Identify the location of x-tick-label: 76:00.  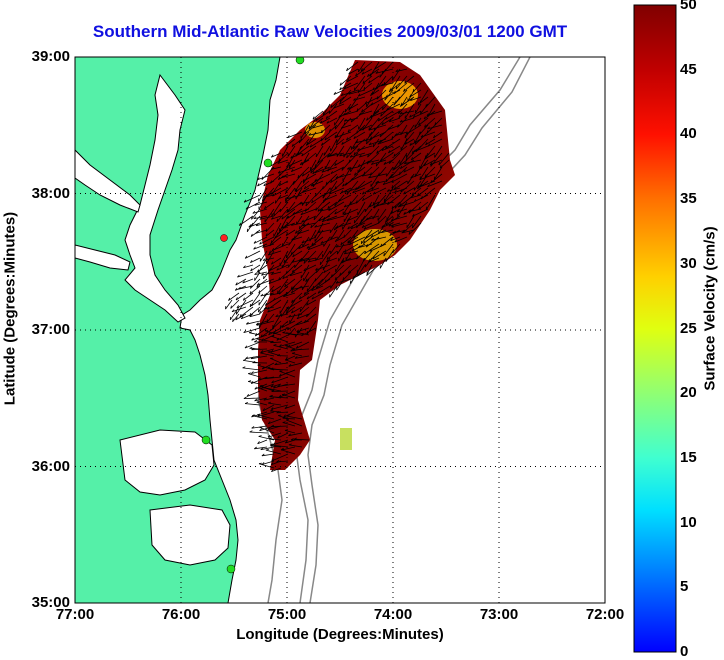
(181, 614).